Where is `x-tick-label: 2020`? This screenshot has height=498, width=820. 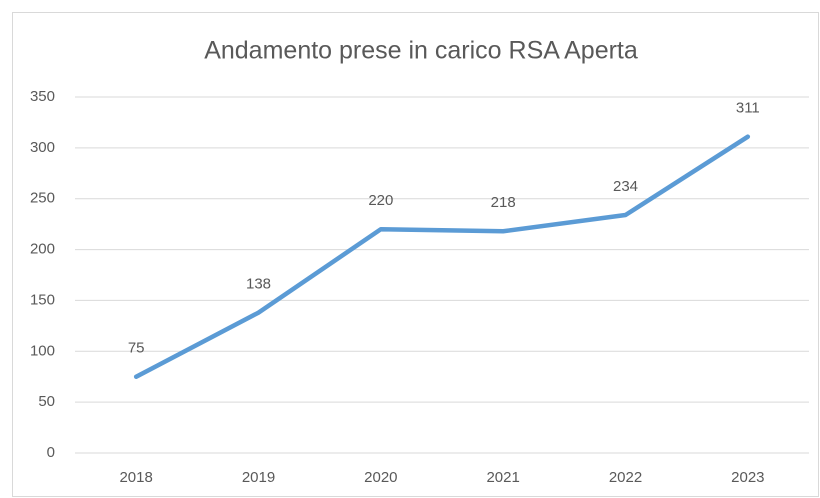
x-tick-label: 2020 is located at coordinates (380, 477).